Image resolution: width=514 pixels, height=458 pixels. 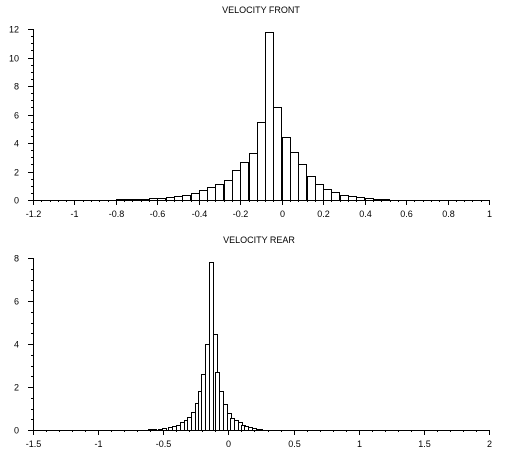 What do you see at coordinates (448, 214) in the screenshot?
I see `x-tick-label: 0.8` at bounding box center [448, 214].